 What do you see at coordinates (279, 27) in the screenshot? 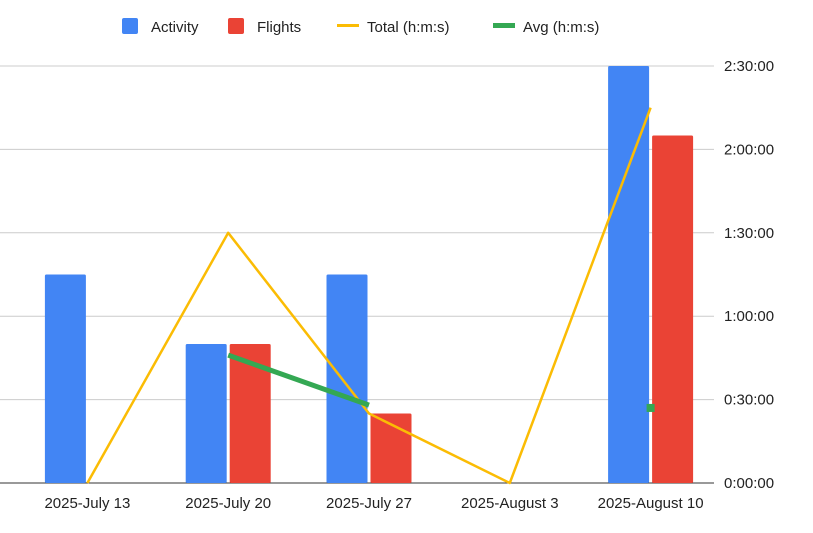
I see `legend-label: Flights` at bounding box center [279, 27].